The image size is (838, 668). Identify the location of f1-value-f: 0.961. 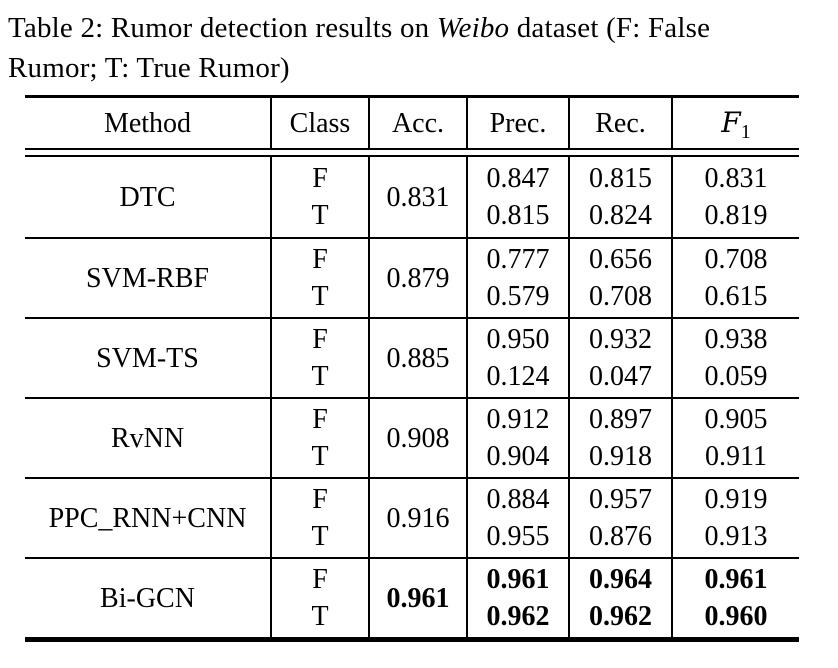
(736, 579).